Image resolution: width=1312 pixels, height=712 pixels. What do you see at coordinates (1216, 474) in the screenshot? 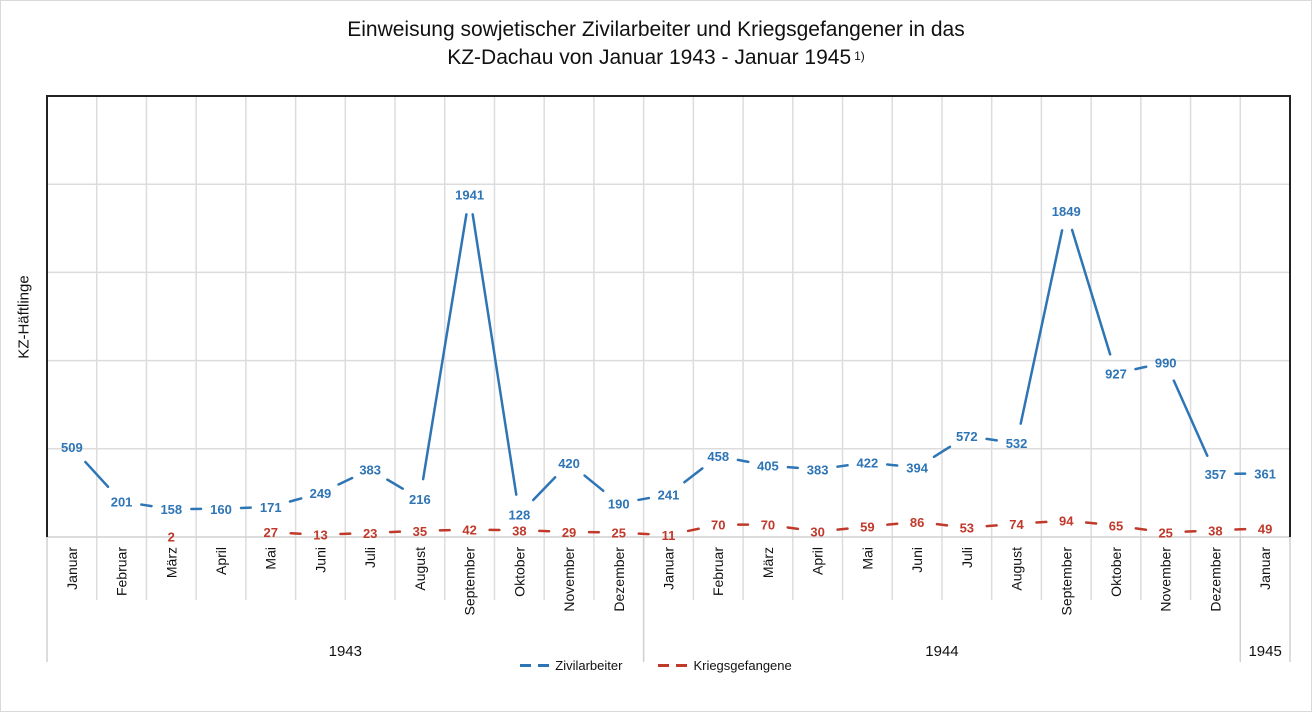
I see `data-label-zivilarbeiter: 357` at bounding box center [1216, 474].